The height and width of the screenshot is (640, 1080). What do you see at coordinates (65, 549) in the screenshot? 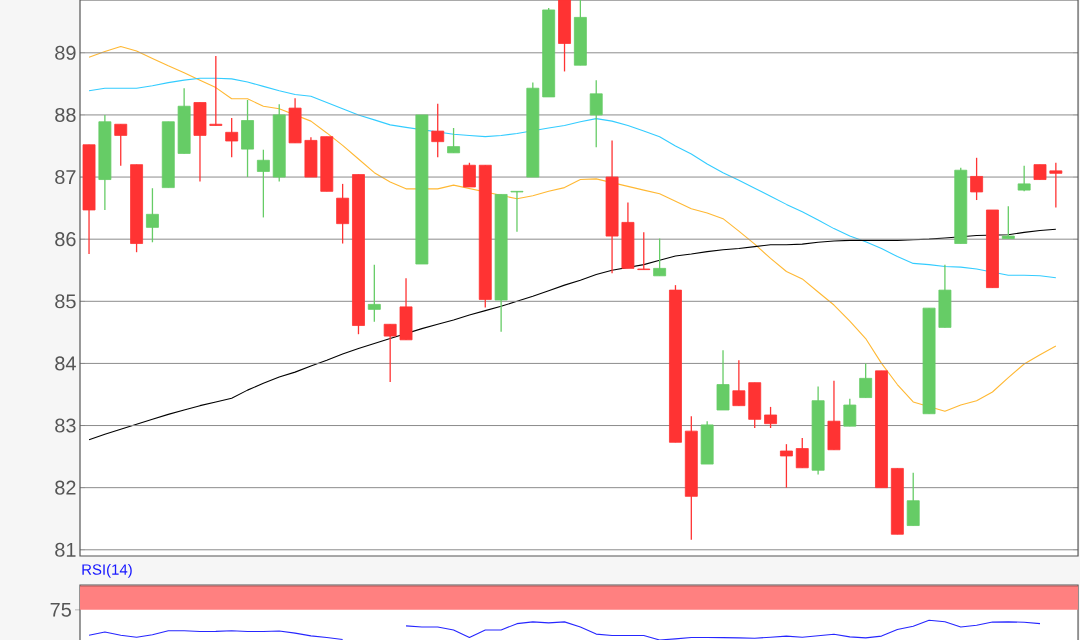
I see `y-tick-label: 81` at bounding box center [65, 549].